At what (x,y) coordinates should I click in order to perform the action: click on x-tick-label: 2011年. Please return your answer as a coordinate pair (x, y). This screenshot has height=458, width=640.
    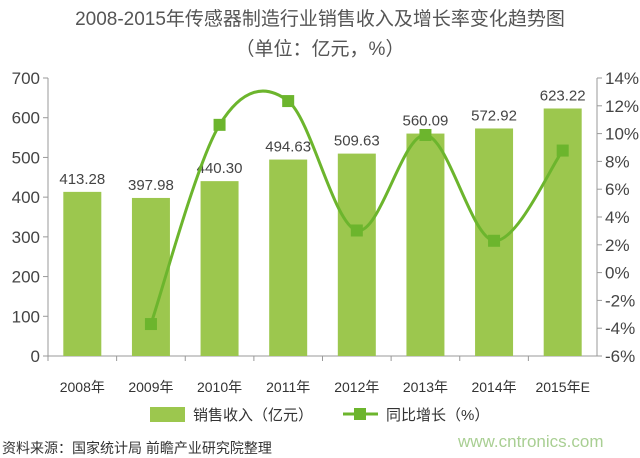
    Looking at the image, I should click on (288, 387).